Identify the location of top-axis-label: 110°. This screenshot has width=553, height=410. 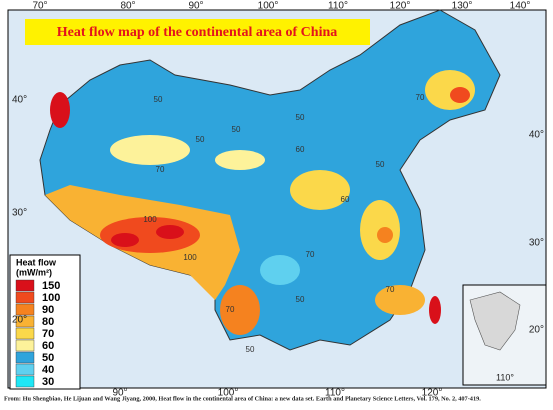
(338, 6).